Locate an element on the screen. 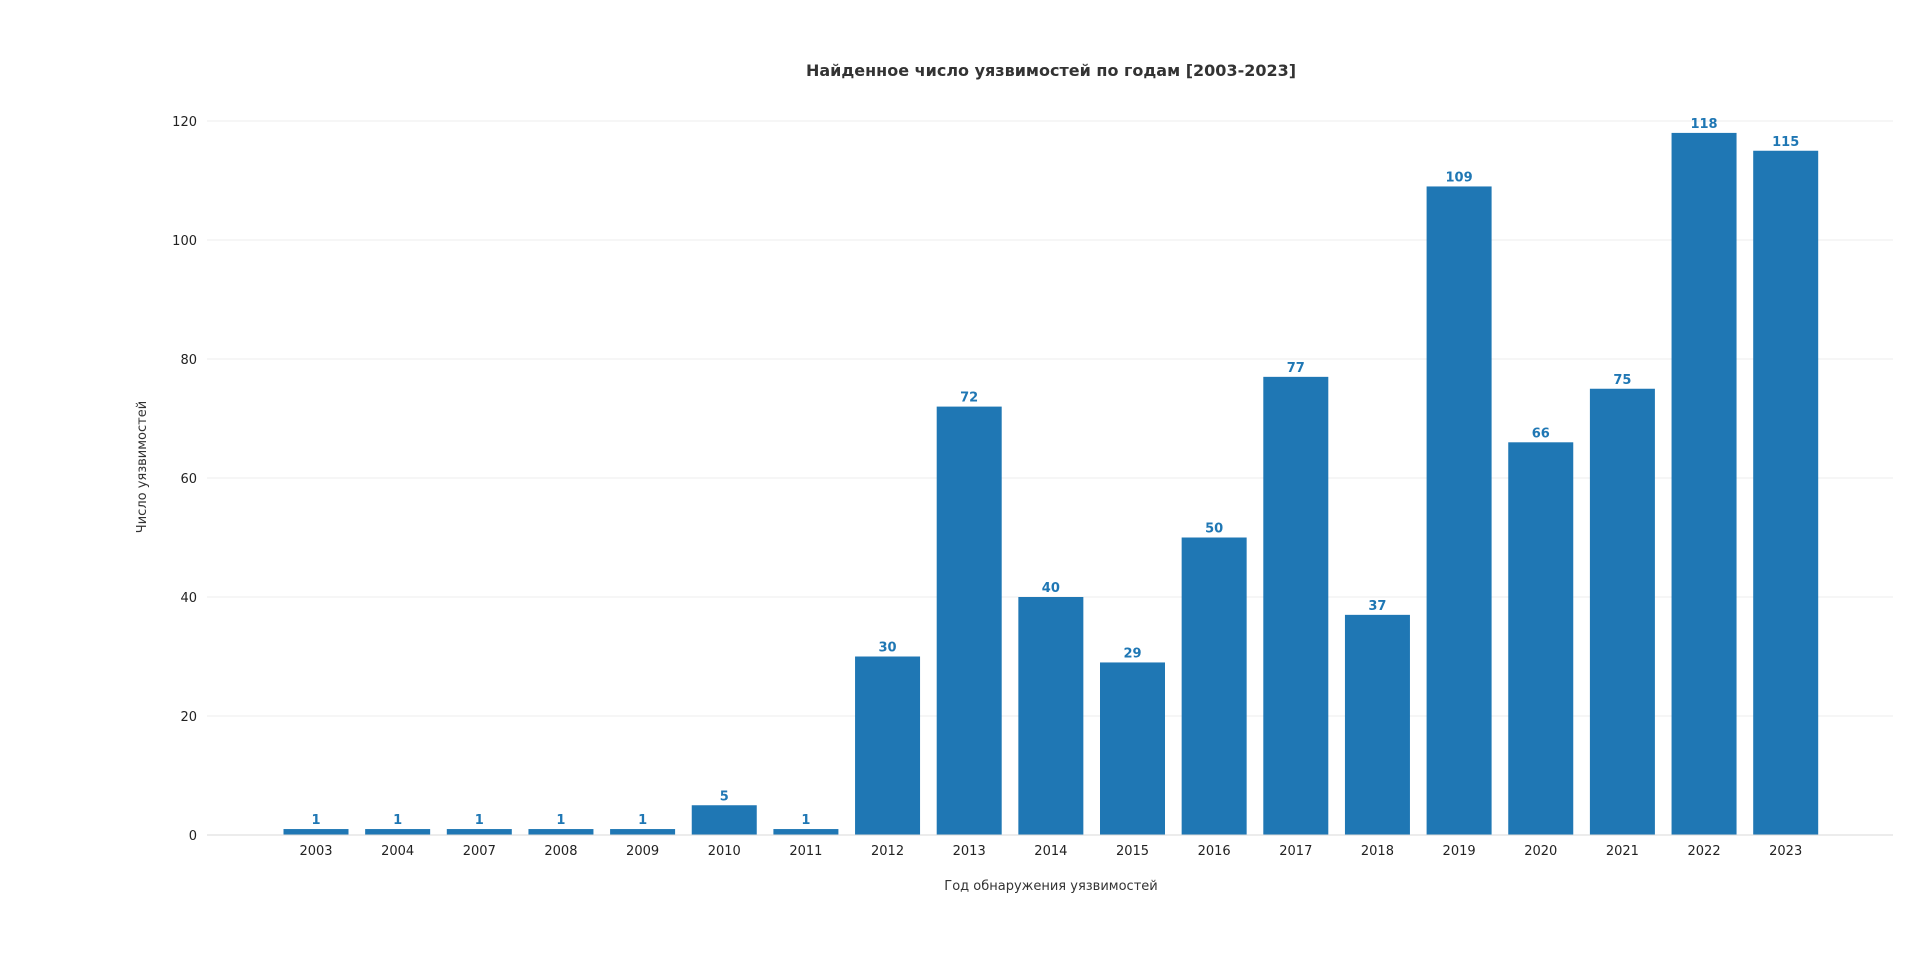 The width and height of the screenshot is (1920, 974). bar-2023 is located at coordinates (1786, 492).